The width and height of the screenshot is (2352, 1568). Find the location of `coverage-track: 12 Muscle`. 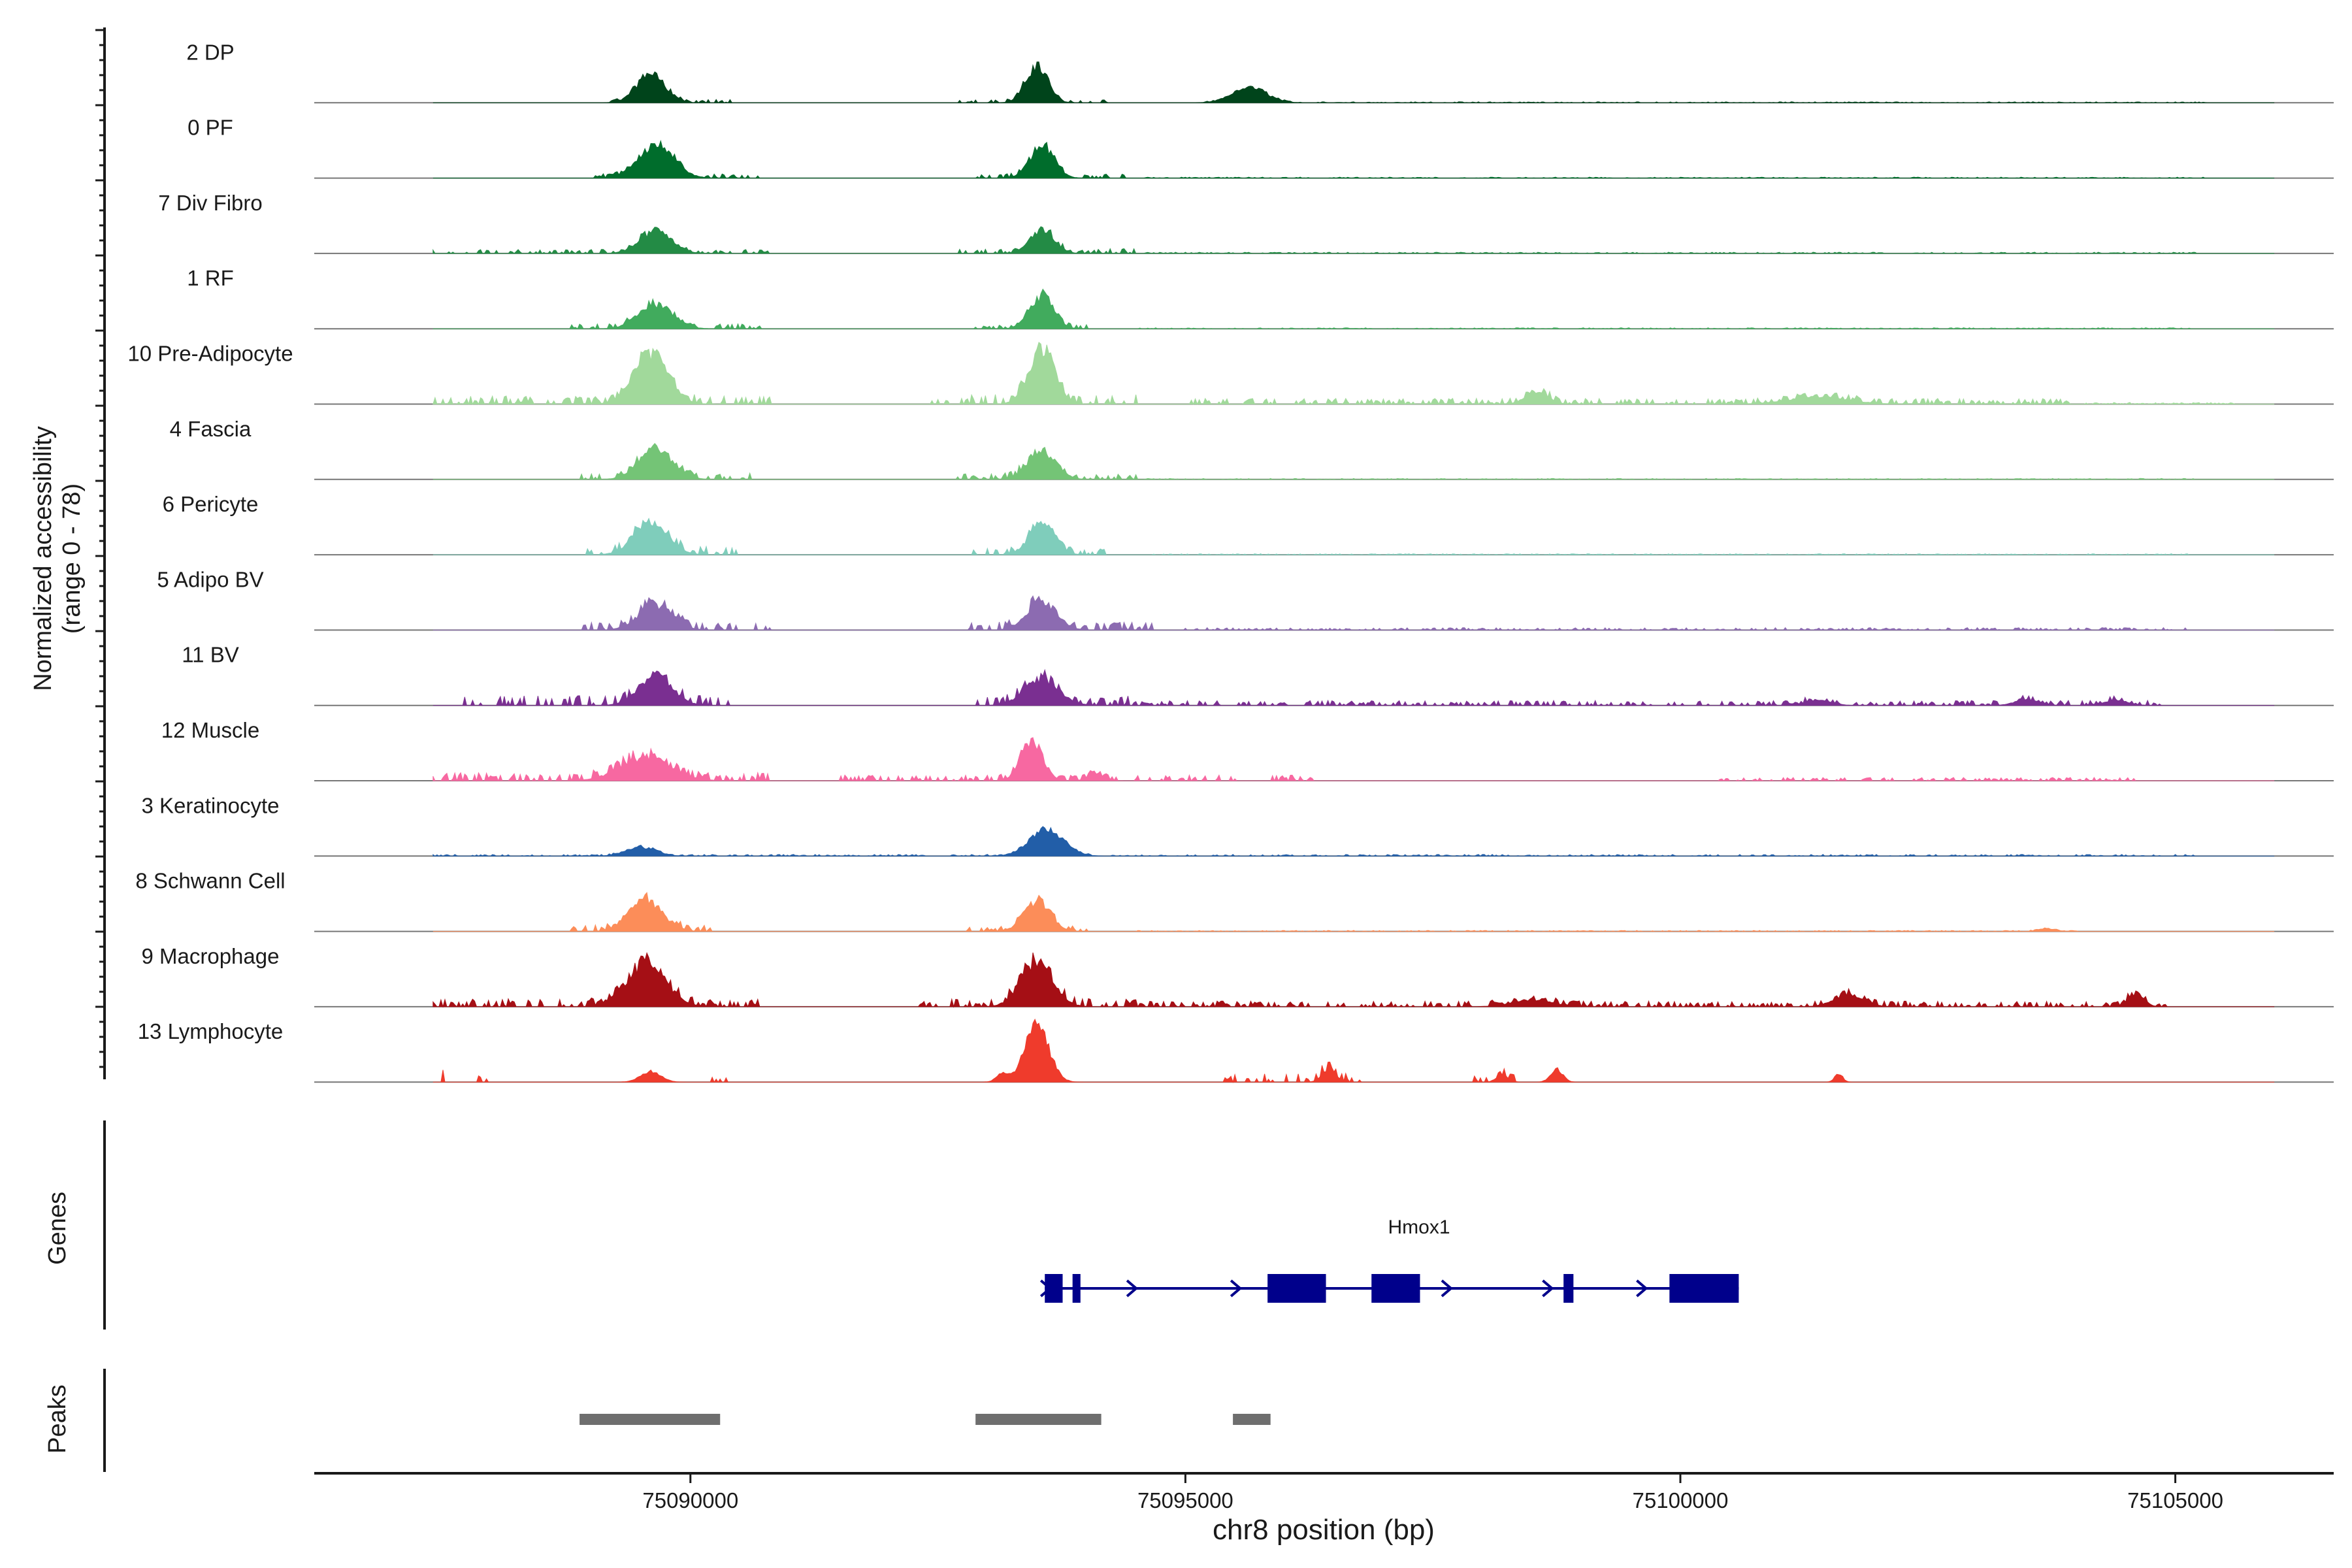

coverage-track: 12 Muscle is located at coordinates (1247, 750).